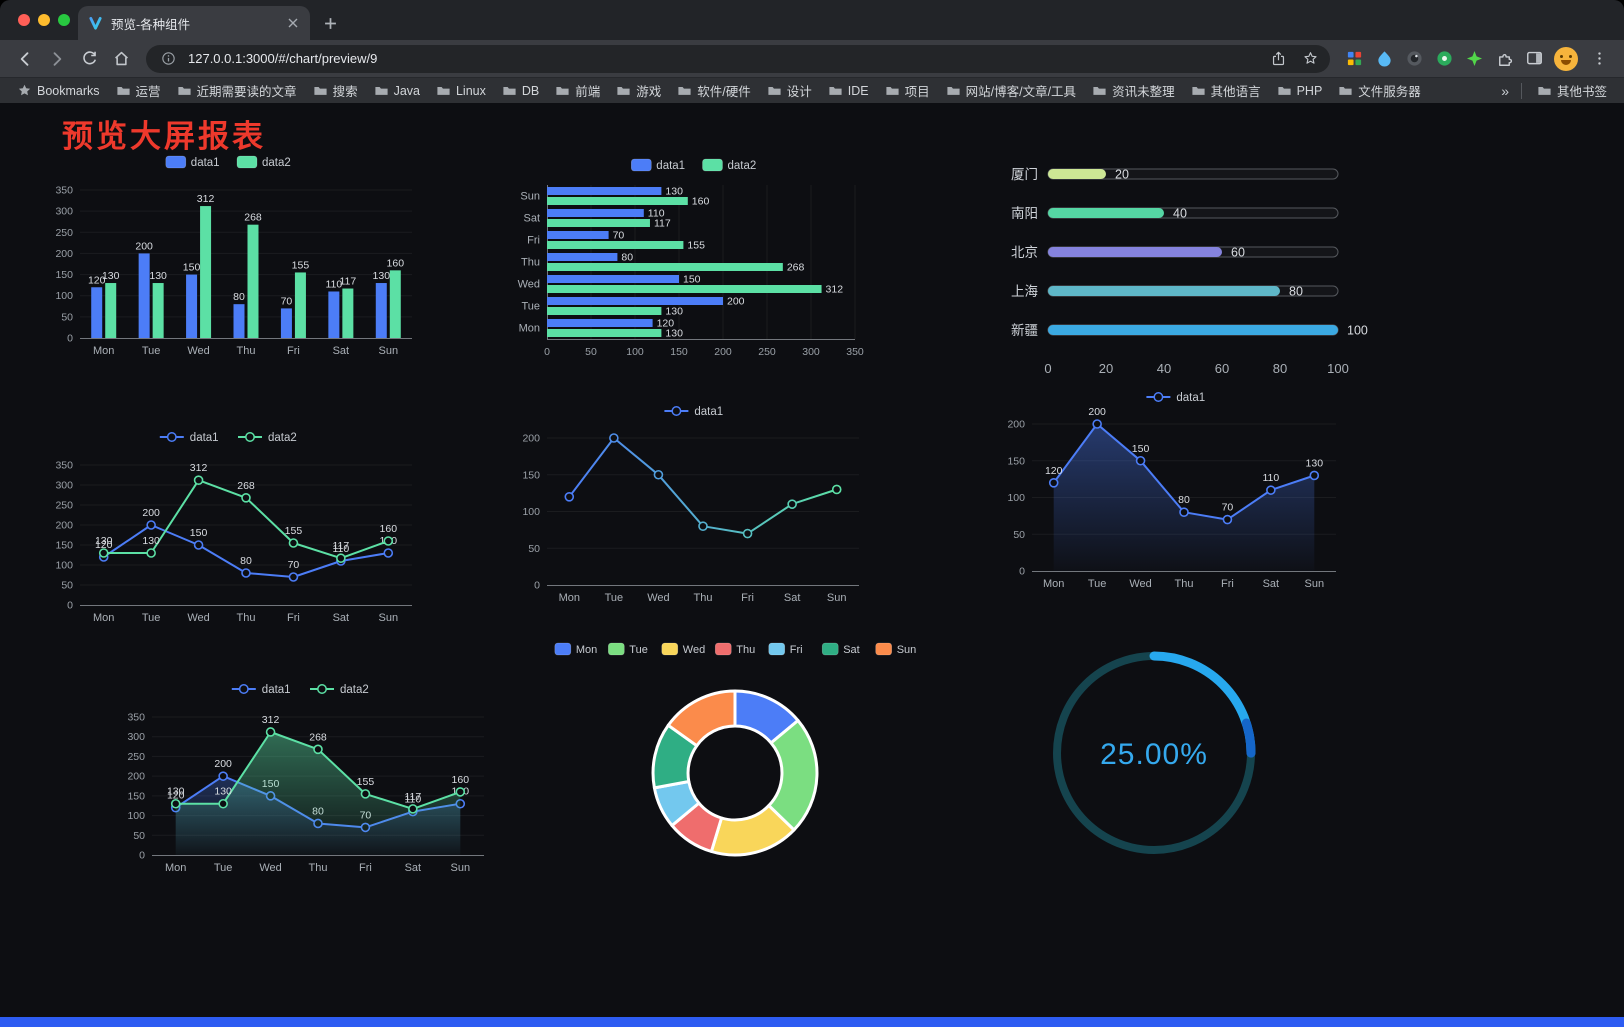  I want to click on weekday-donut-chart: Mon Tue Wed Thu Fri Sat Sun, so click(735, 798).